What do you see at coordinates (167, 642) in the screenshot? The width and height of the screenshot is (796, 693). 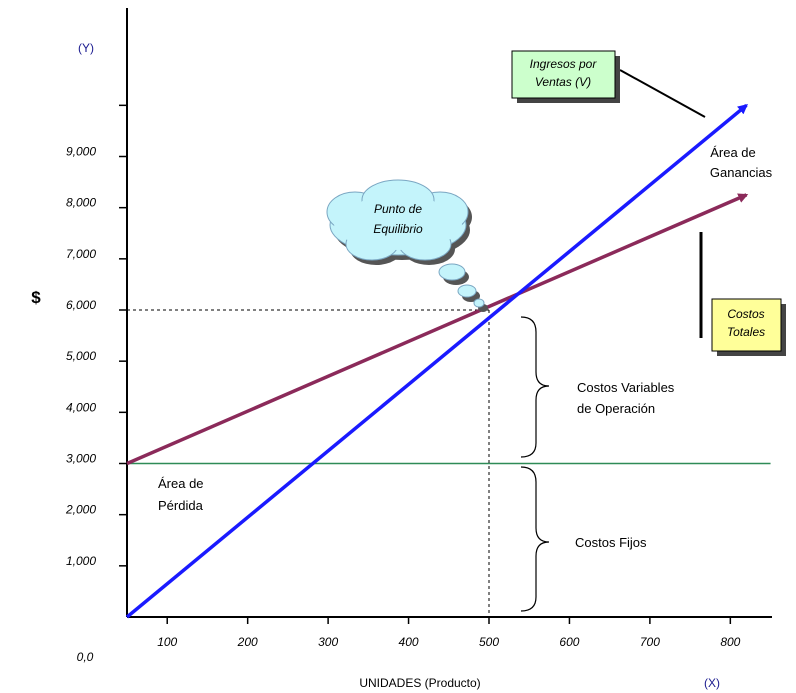 I see `x-tick-label: 100` at bounding box center [167, 642].